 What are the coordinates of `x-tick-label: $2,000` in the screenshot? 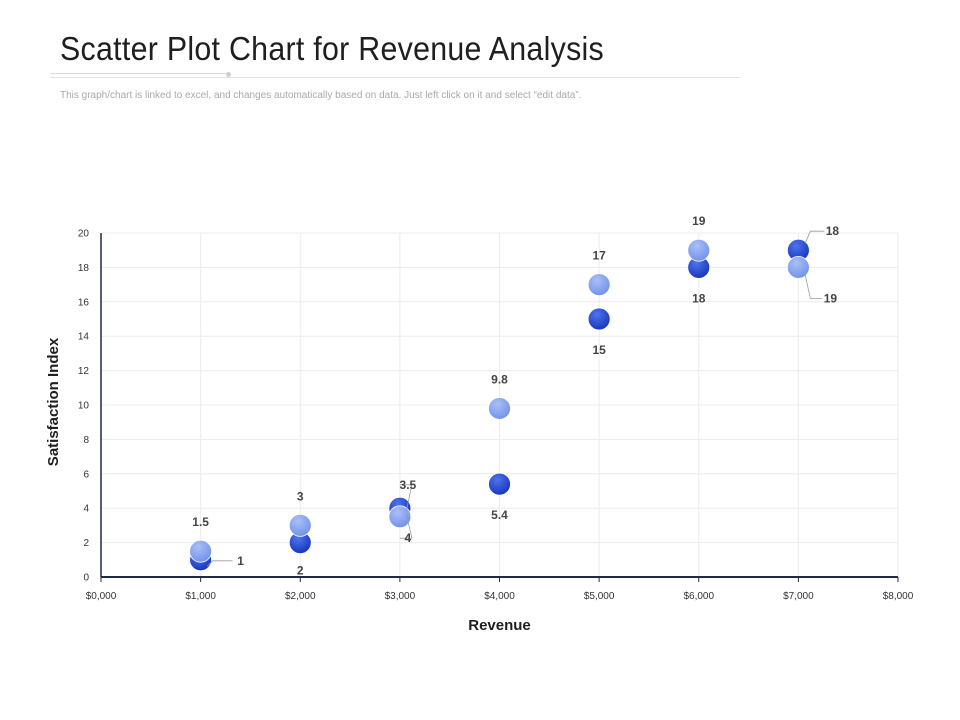 It's located at (300, 596).